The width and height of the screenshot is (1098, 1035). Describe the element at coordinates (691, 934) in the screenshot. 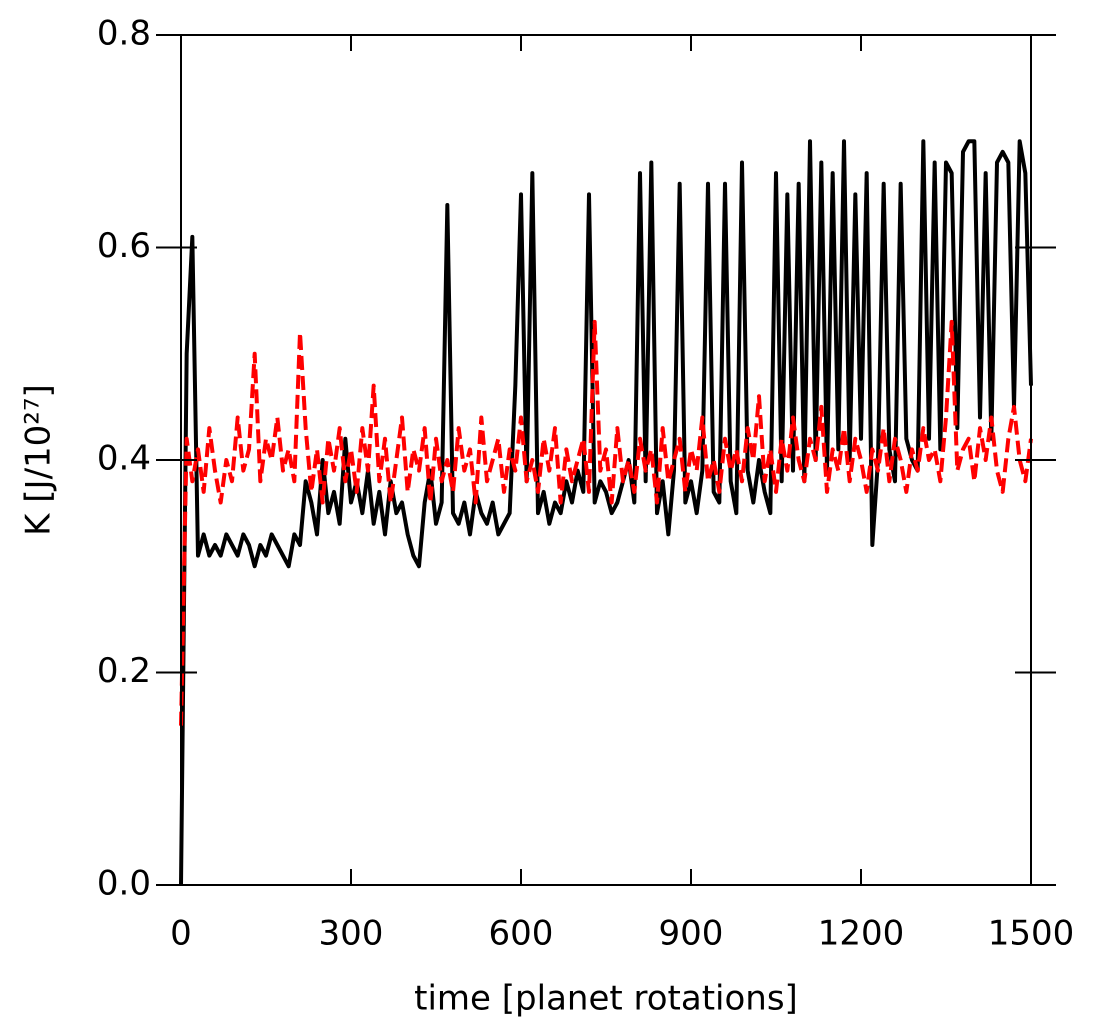

I see `x-tick-label: 900` at that location.